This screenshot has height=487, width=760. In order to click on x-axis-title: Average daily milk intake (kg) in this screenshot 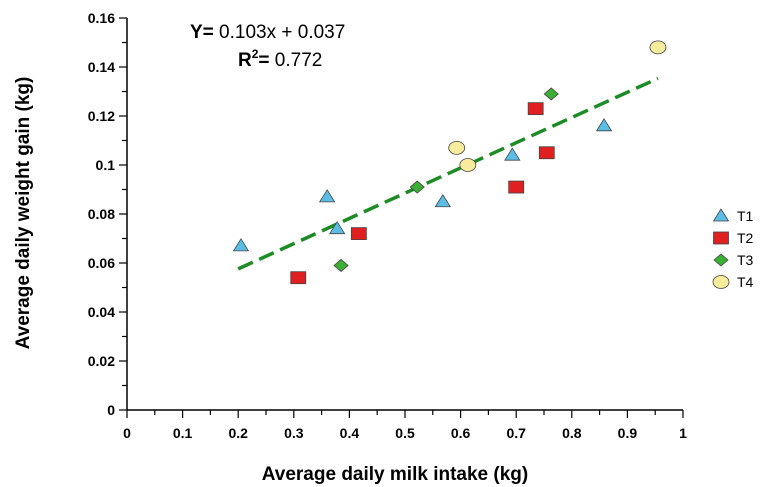, I will do `click(395, 474)`.